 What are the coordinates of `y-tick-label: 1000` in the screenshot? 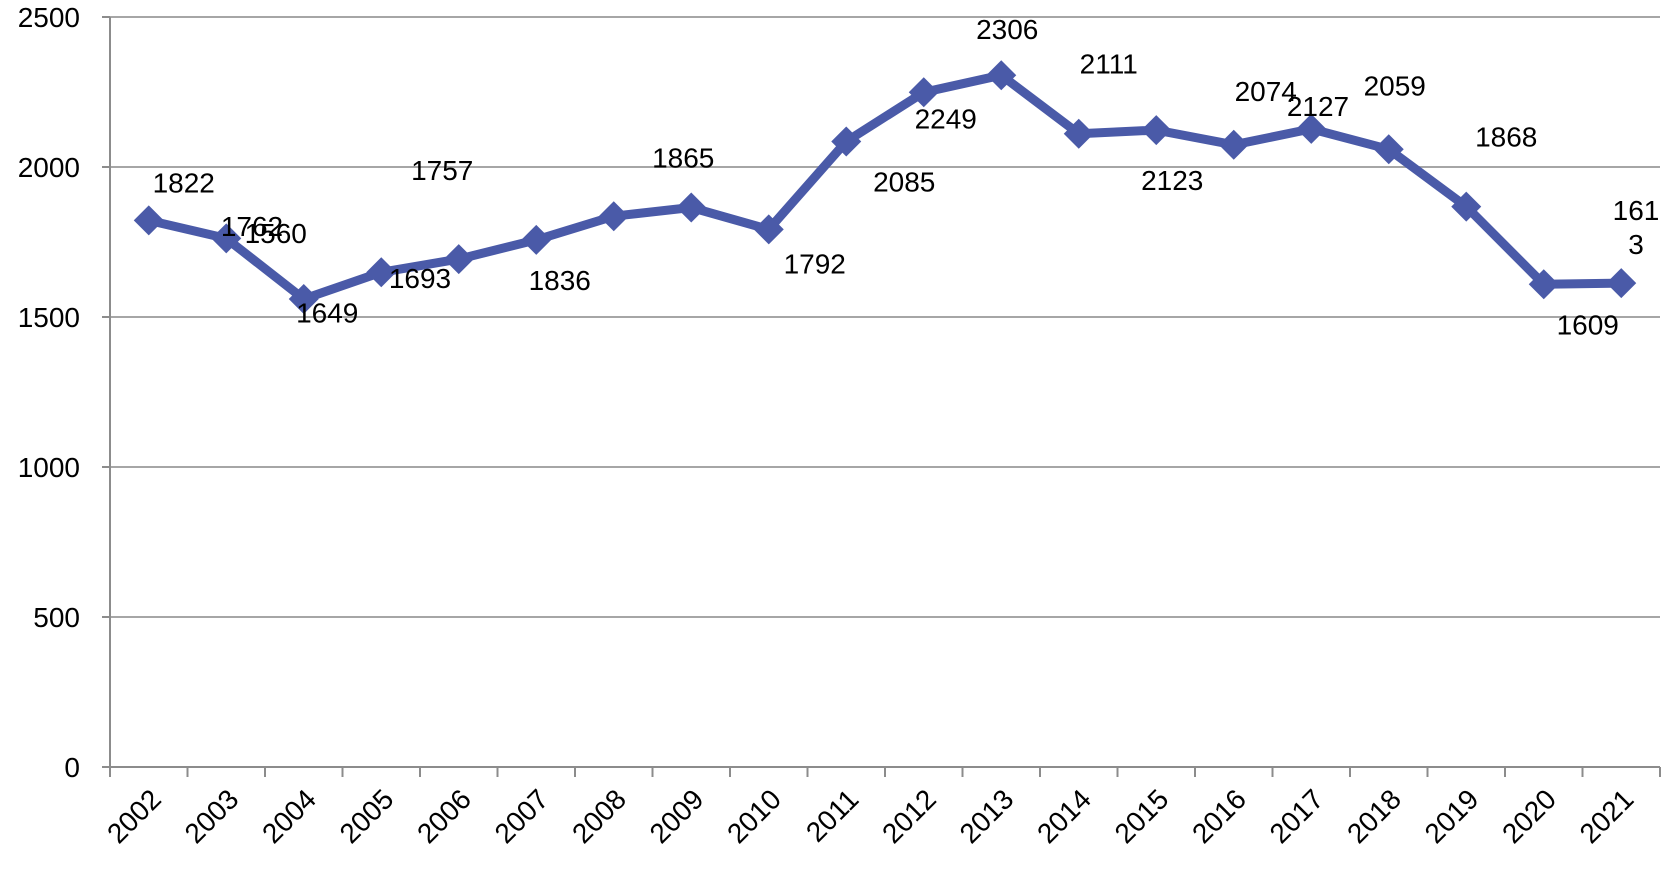 It's located at (49, 467).